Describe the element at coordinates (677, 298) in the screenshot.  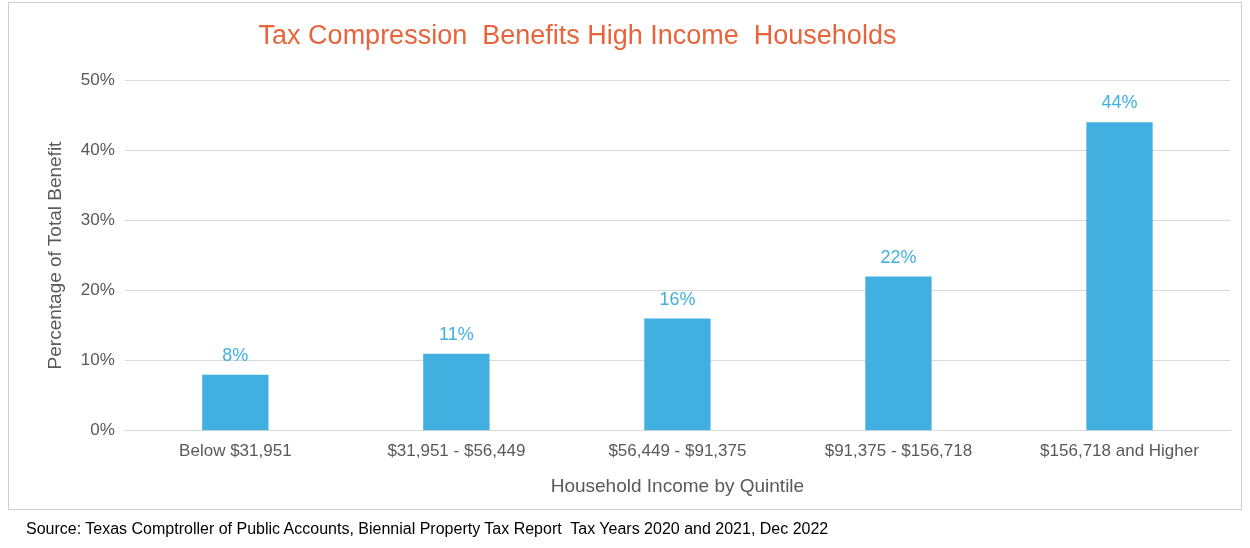
I see `data-label: 16%` at that location.